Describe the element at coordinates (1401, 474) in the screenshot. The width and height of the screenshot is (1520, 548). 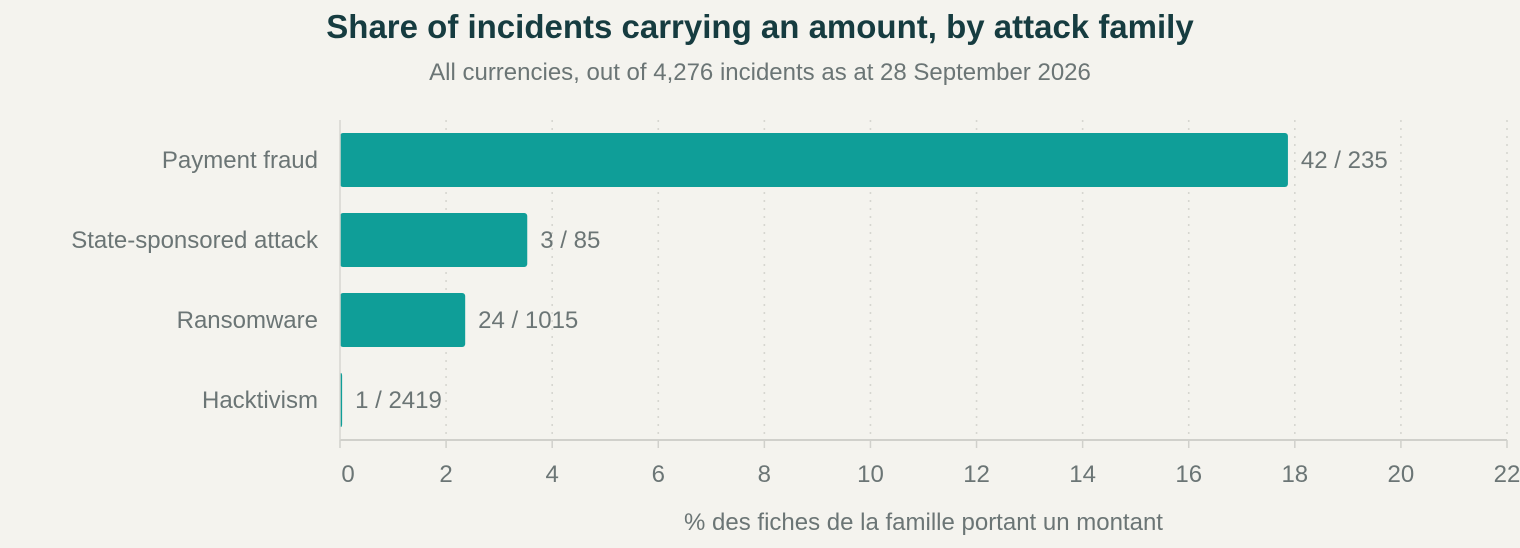
I see `x-tick-label: 20` at that location.